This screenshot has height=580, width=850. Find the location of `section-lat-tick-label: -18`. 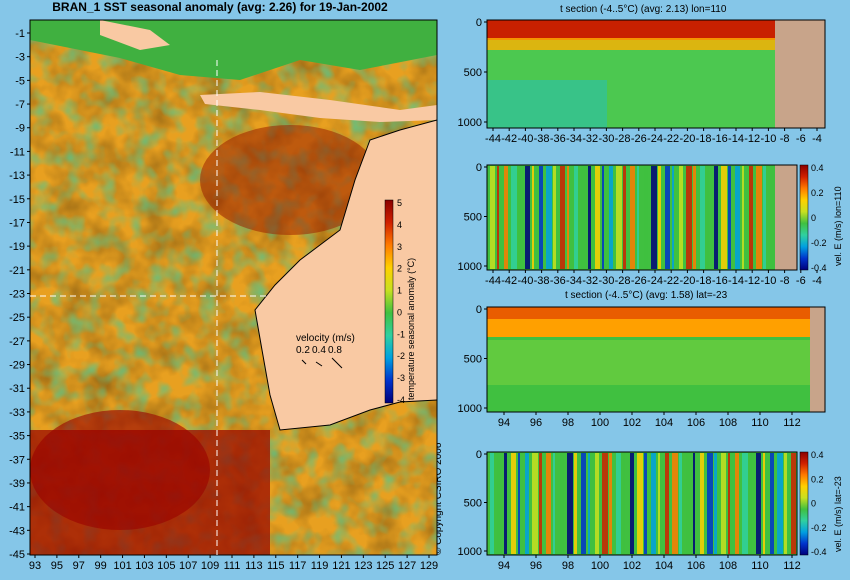

section-lat-tick-label: -18 is located at coordinates (704, 281).